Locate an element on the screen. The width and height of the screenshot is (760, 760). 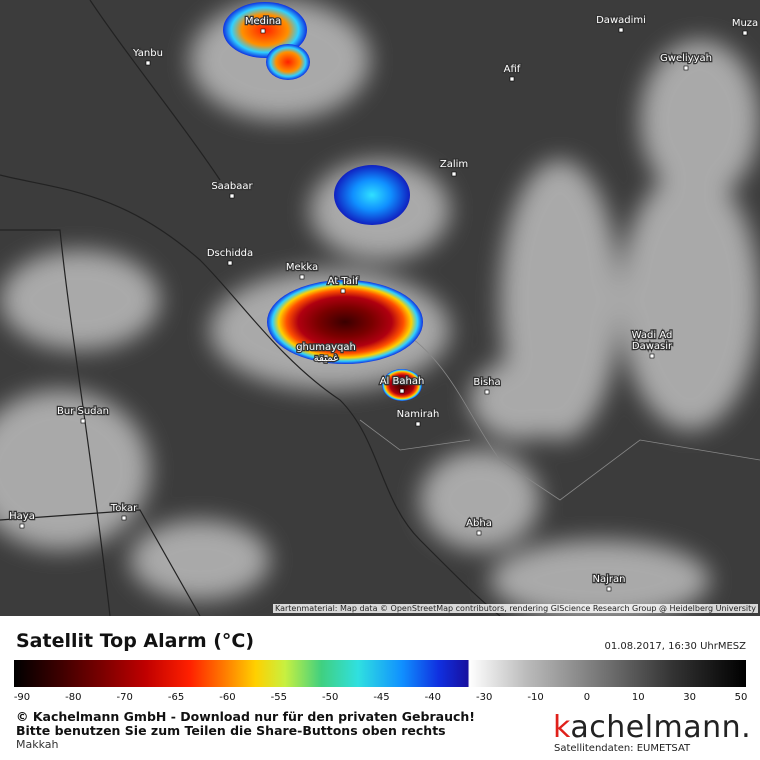
scale-label: -55 is located at coordinates (278, 697).